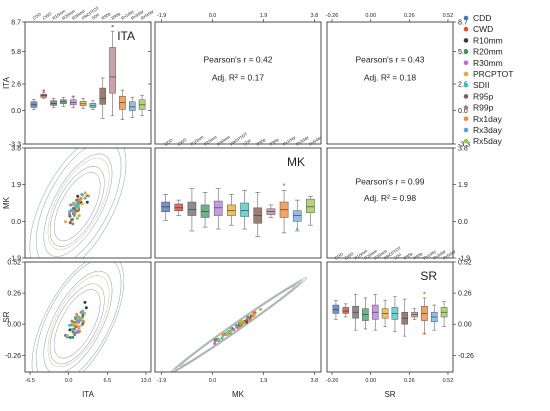 The width and height of the screenshot is (550, 411). What do you see at coordinates (223, 140) in the screenshot?
I see `box-label-R30mm: R30mm` at bounding box center [223, 140].